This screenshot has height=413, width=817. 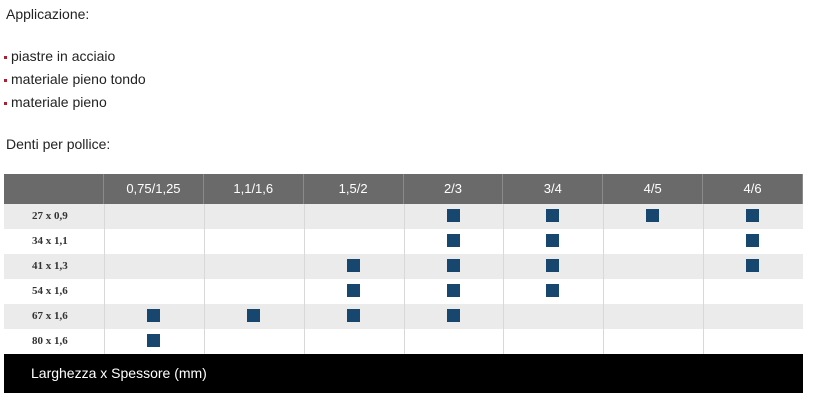 What do you see at coordinates (50, 216) in the screenshot?
I see `row-label: 27 x 0,9` at bounding box center [50, 216].